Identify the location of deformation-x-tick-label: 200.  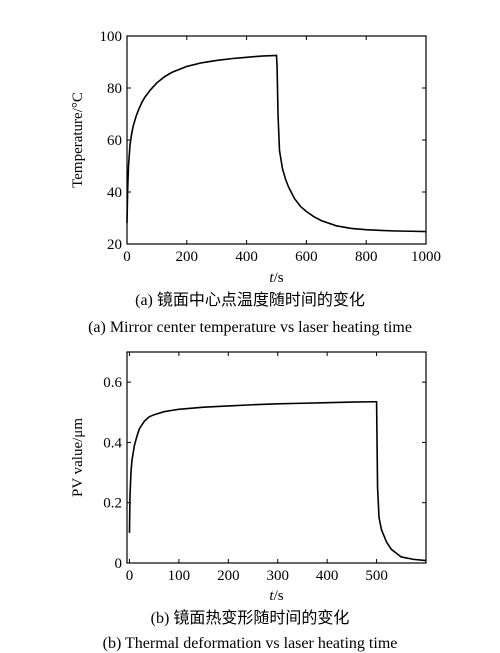
(228, 576).